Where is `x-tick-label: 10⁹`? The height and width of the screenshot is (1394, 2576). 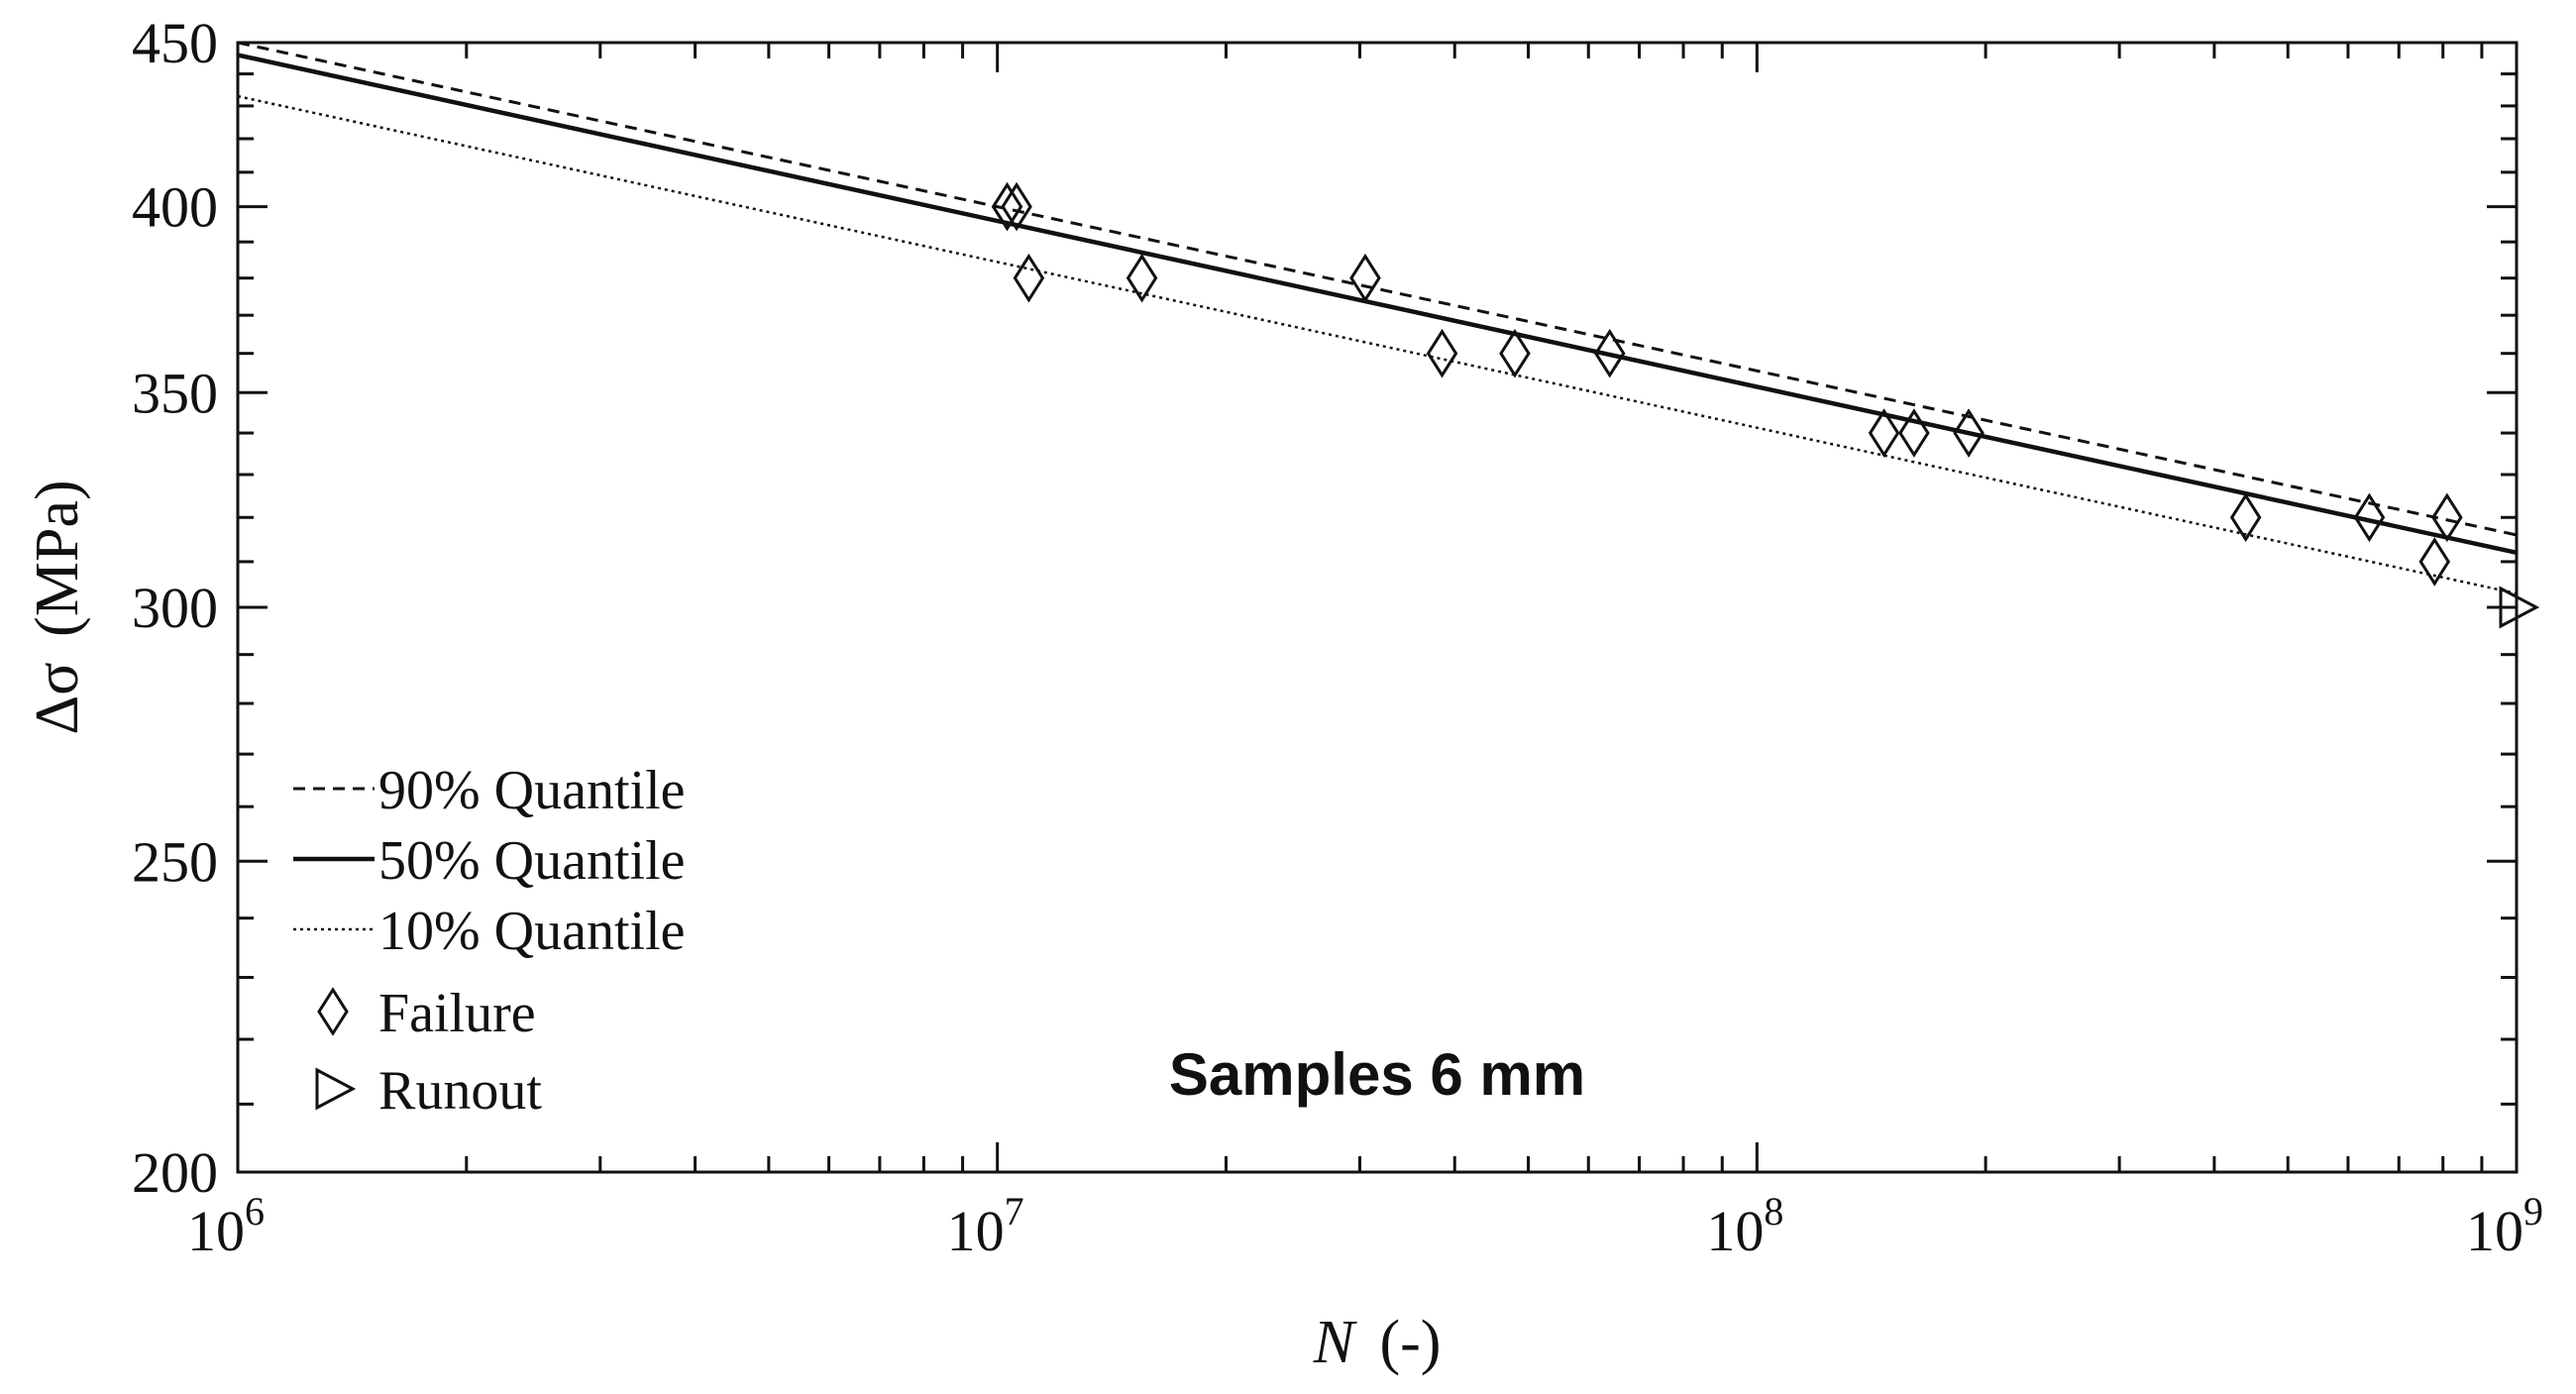
x-tick-label: 10⁹ is located at coordinates (2504, 1226).